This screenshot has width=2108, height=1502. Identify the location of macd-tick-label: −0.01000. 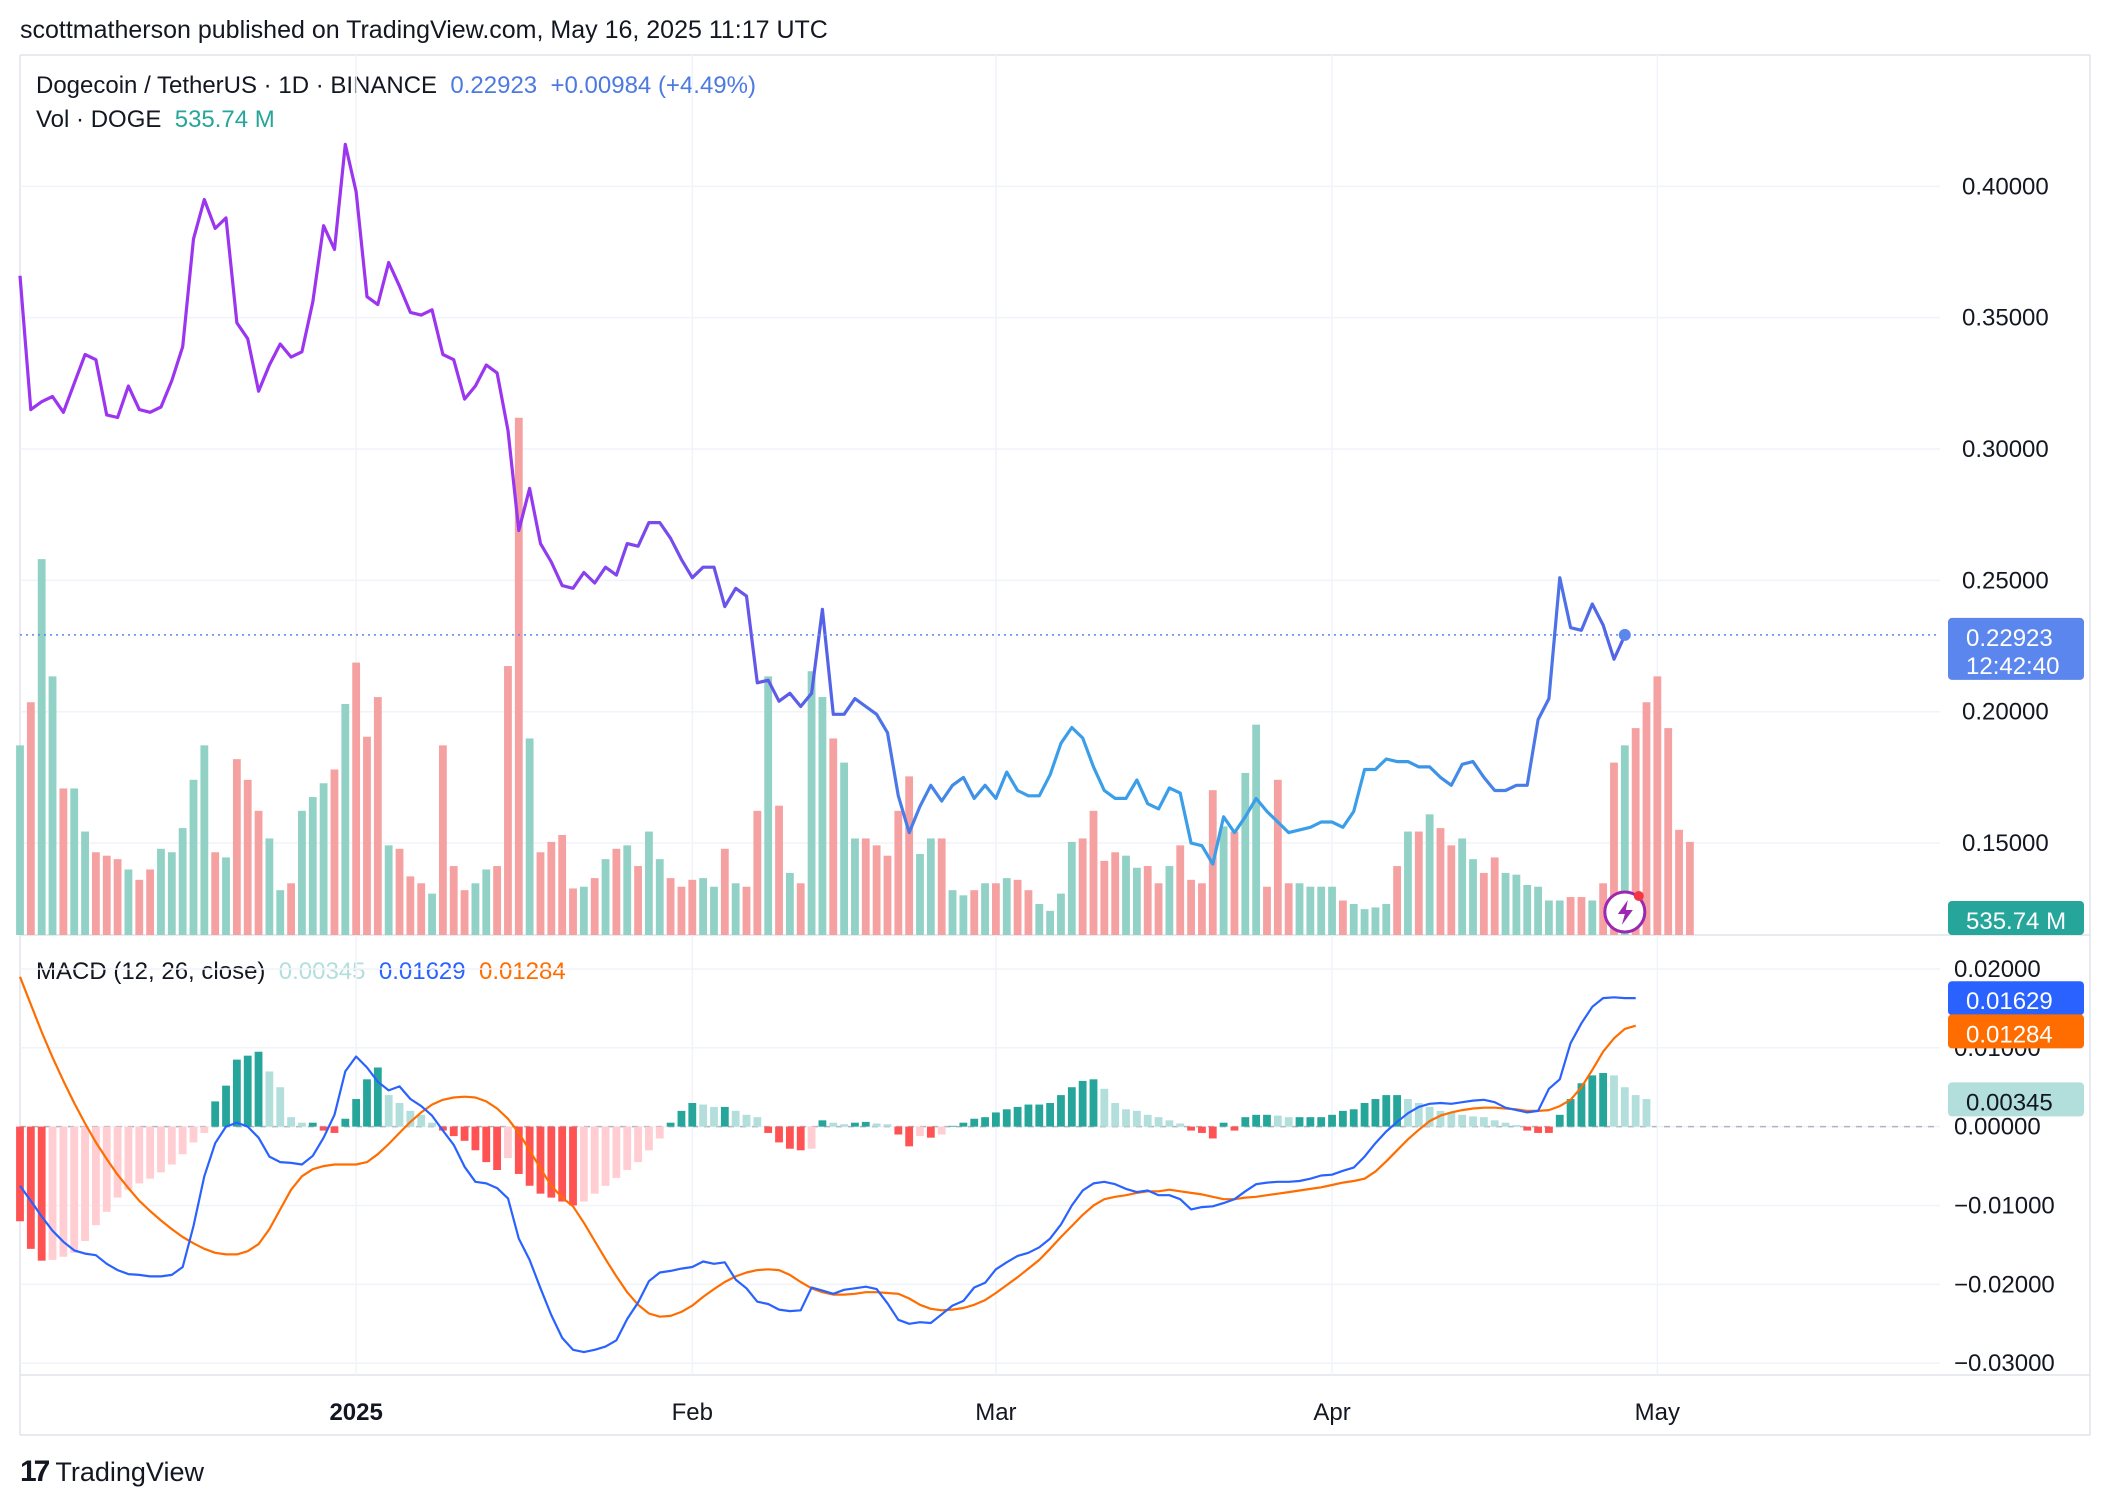
(2004, 1205).